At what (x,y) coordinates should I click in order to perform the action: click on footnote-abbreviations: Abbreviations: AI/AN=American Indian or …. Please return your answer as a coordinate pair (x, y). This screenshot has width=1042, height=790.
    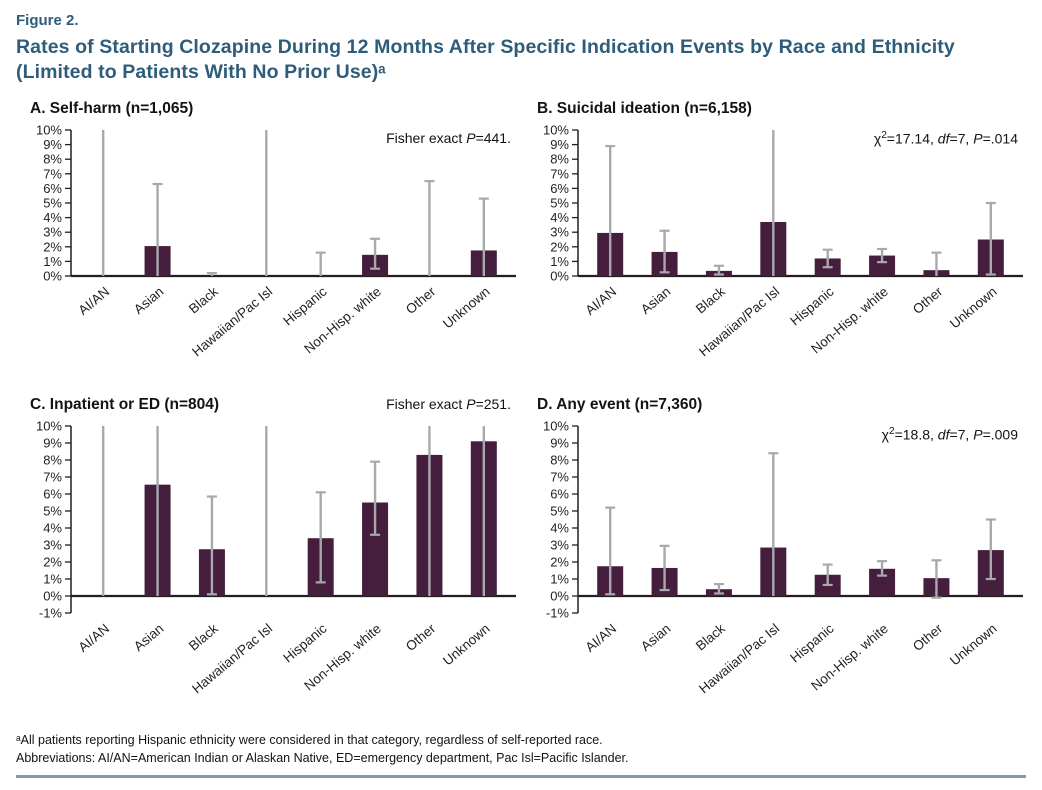
    Looking at the image, I should click on (322, 757).